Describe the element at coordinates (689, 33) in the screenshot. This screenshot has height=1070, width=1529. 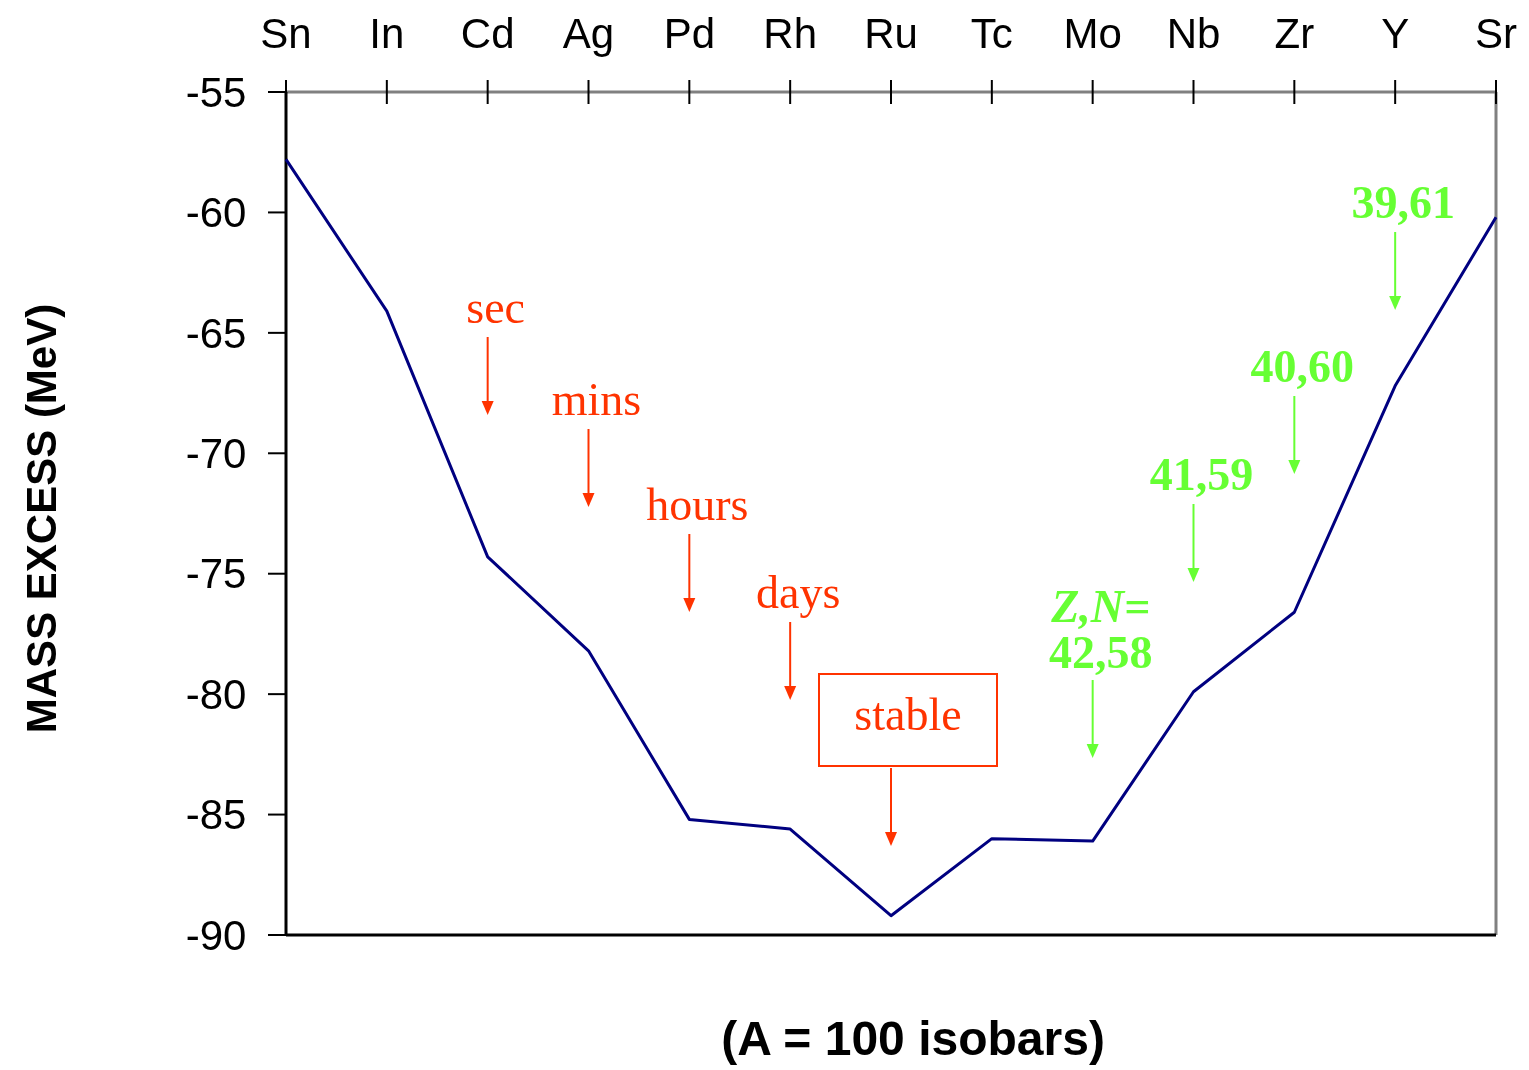
I see `x-tick-label: Pd` at that location.